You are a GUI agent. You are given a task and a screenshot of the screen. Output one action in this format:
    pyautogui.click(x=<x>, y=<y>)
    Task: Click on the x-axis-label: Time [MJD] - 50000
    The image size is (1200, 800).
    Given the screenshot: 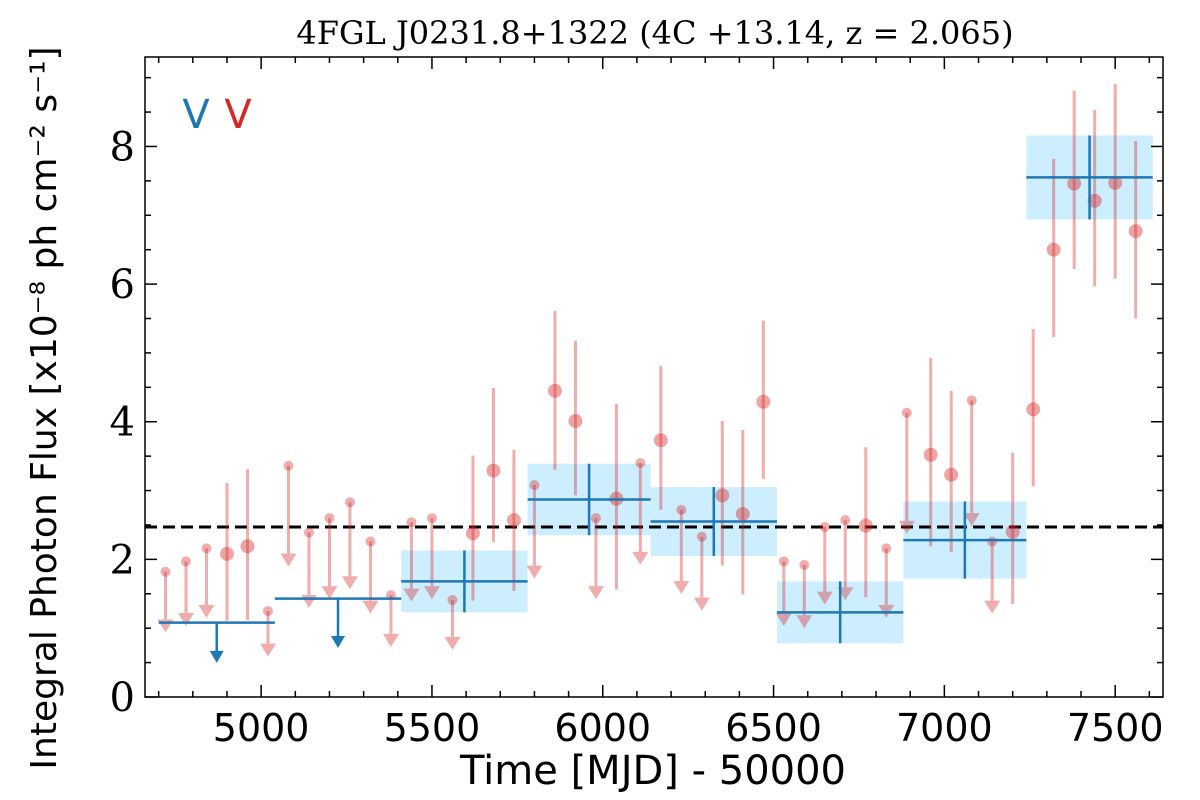 What is the action you would take?
    pyautogui.click(x=652, y=771)
    